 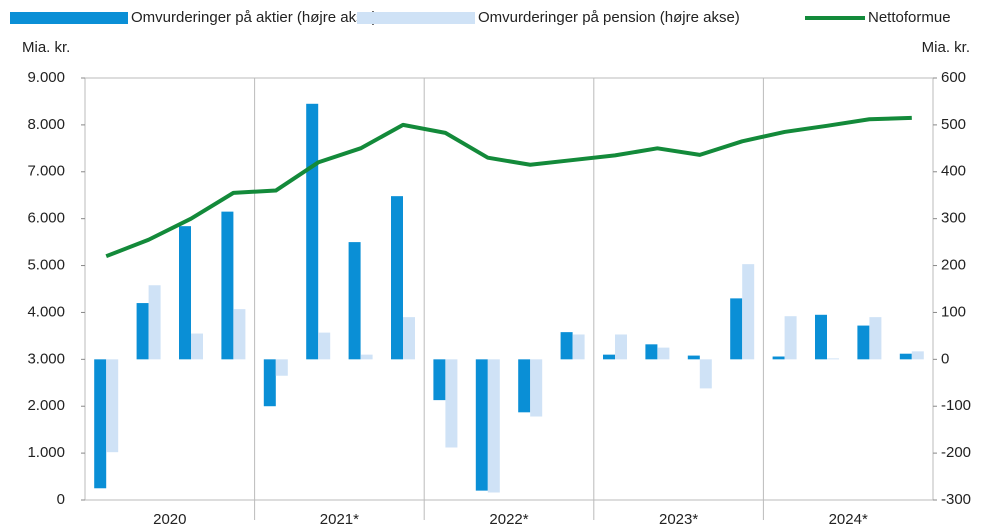 I want to click on legend-label: Nettoformue, so click(x=909, y=17).